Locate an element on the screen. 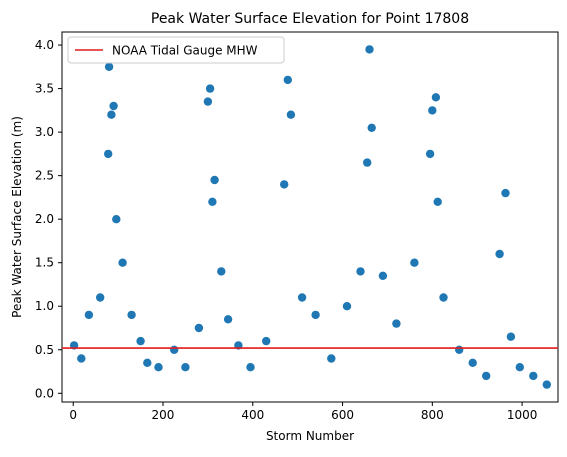  x-tick-label: 1000 is located at coordinates (522, 415).